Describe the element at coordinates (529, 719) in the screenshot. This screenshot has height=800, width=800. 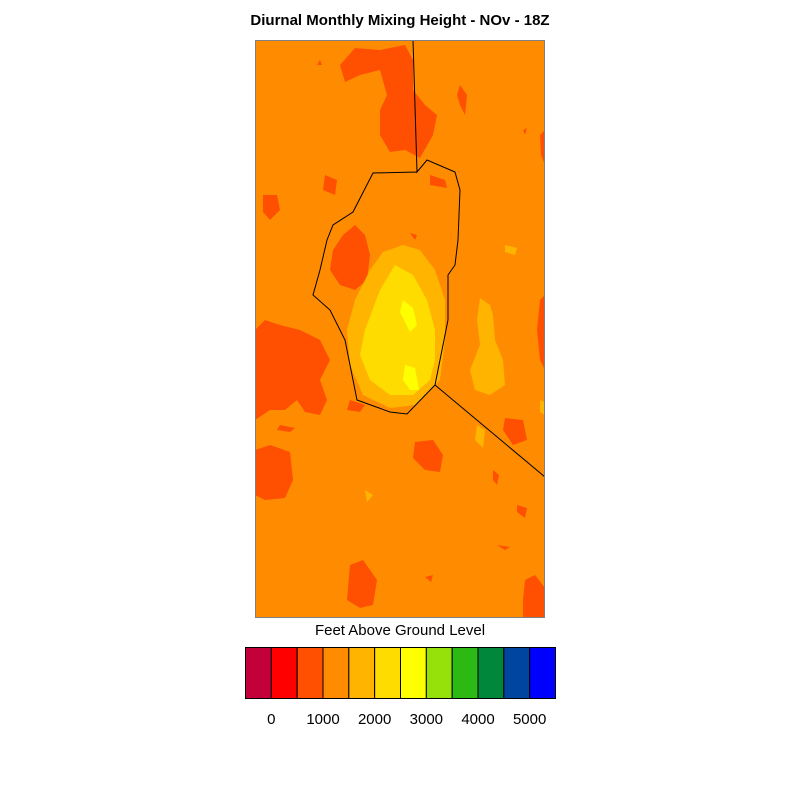
I see `colorbar-tick-label: 5000` at that location.